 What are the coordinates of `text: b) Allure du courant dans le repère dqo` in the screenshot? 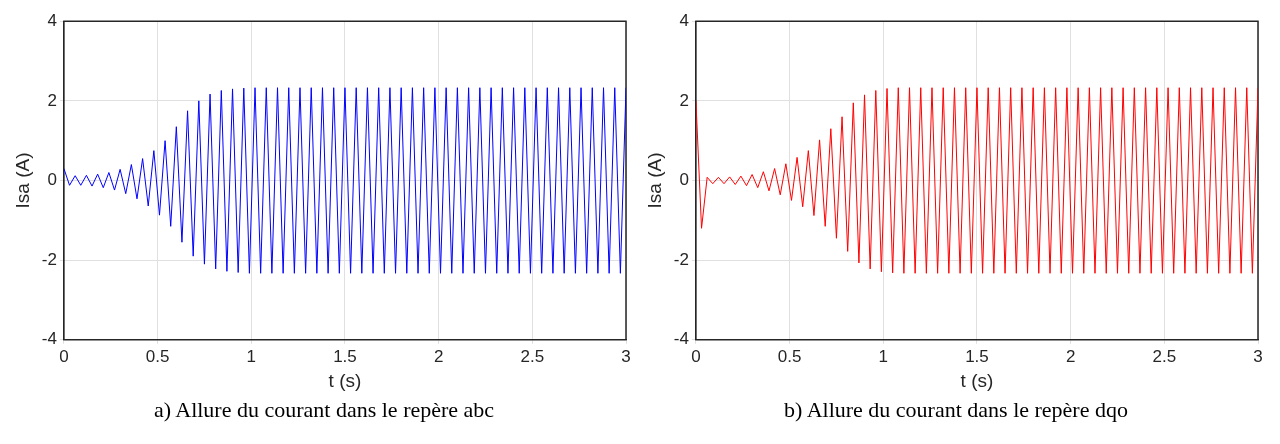 It's located at (956, 410).